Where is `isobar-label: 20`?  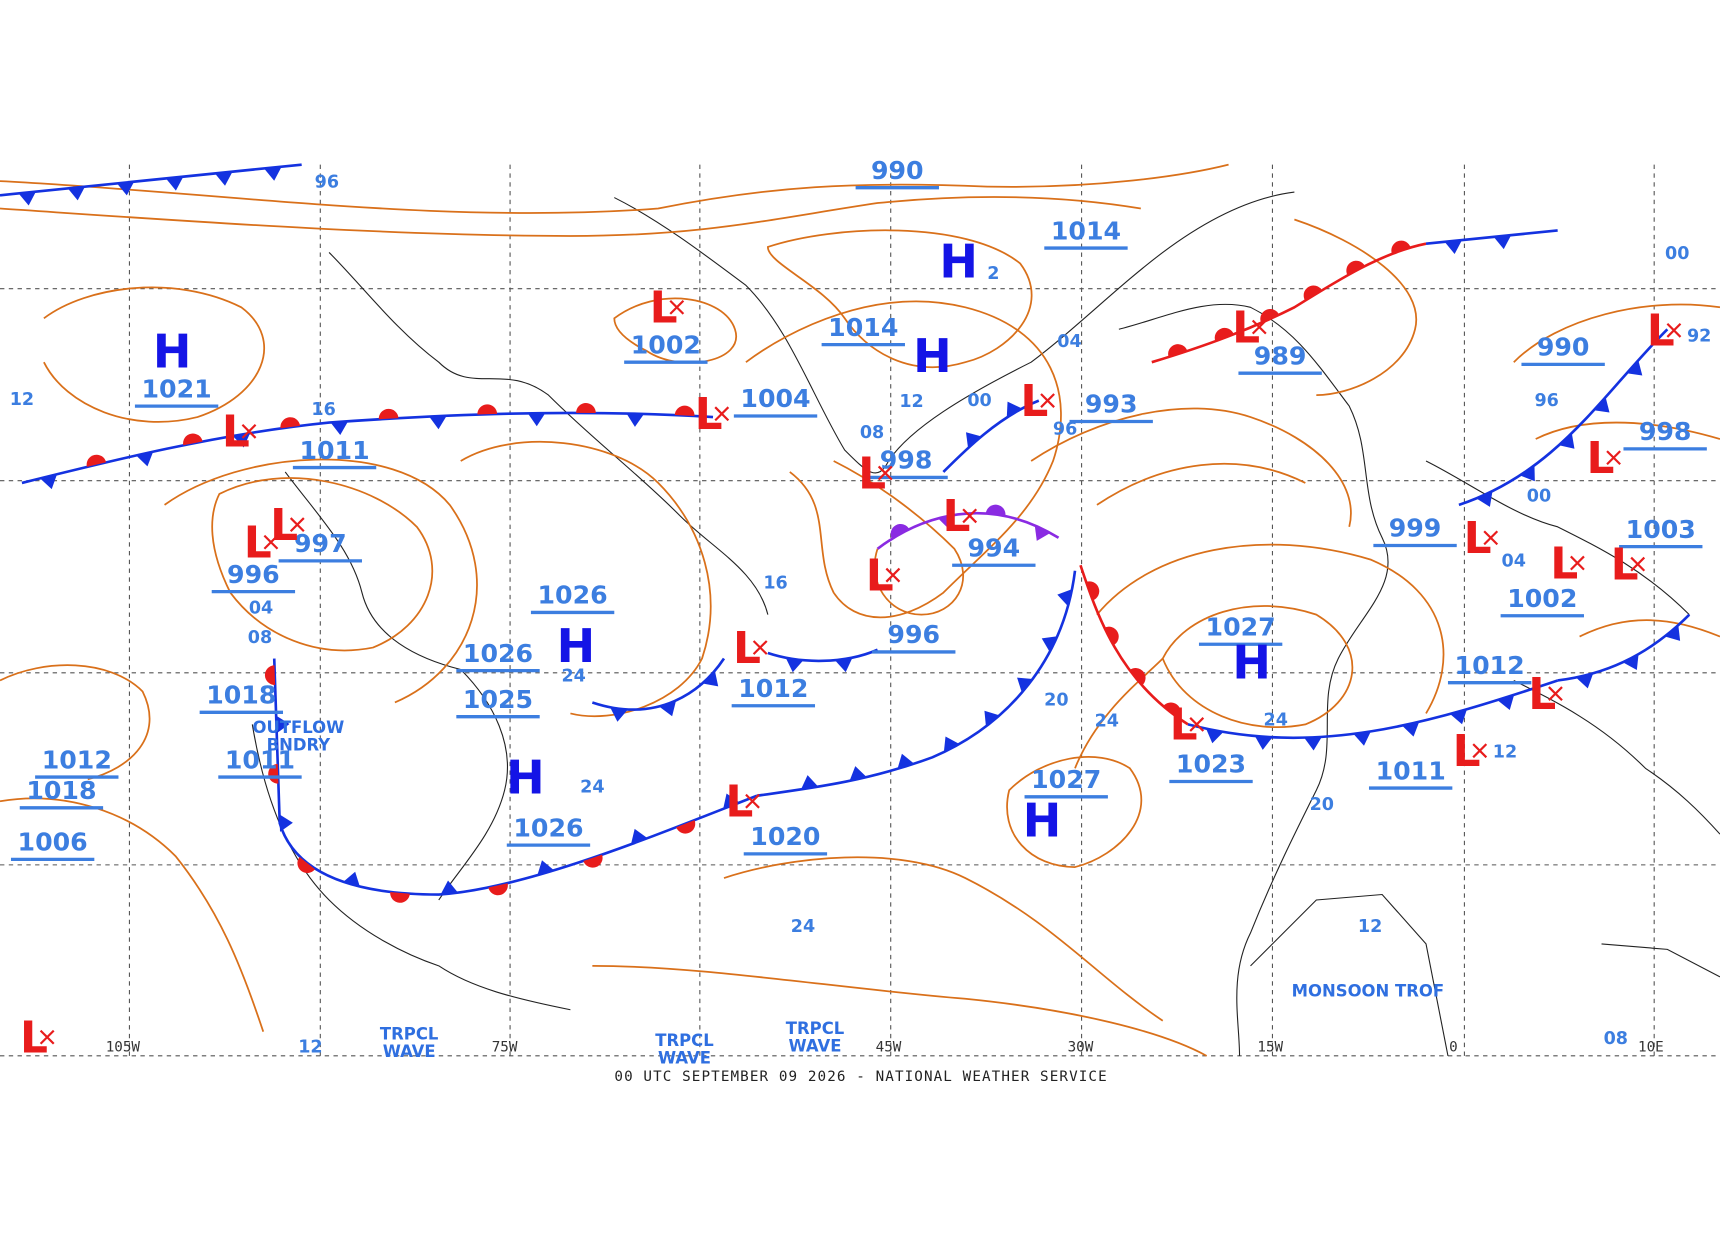 isobar-label: 20 is located at coordinates (1056, 701).